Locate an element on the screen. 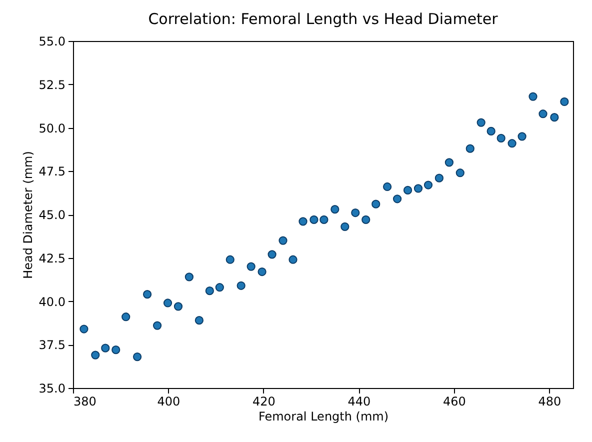 Image resolution: width=592 pixels, height=442 pixels. y-tick-label: 55.0 is located at coordinates (52, 41).